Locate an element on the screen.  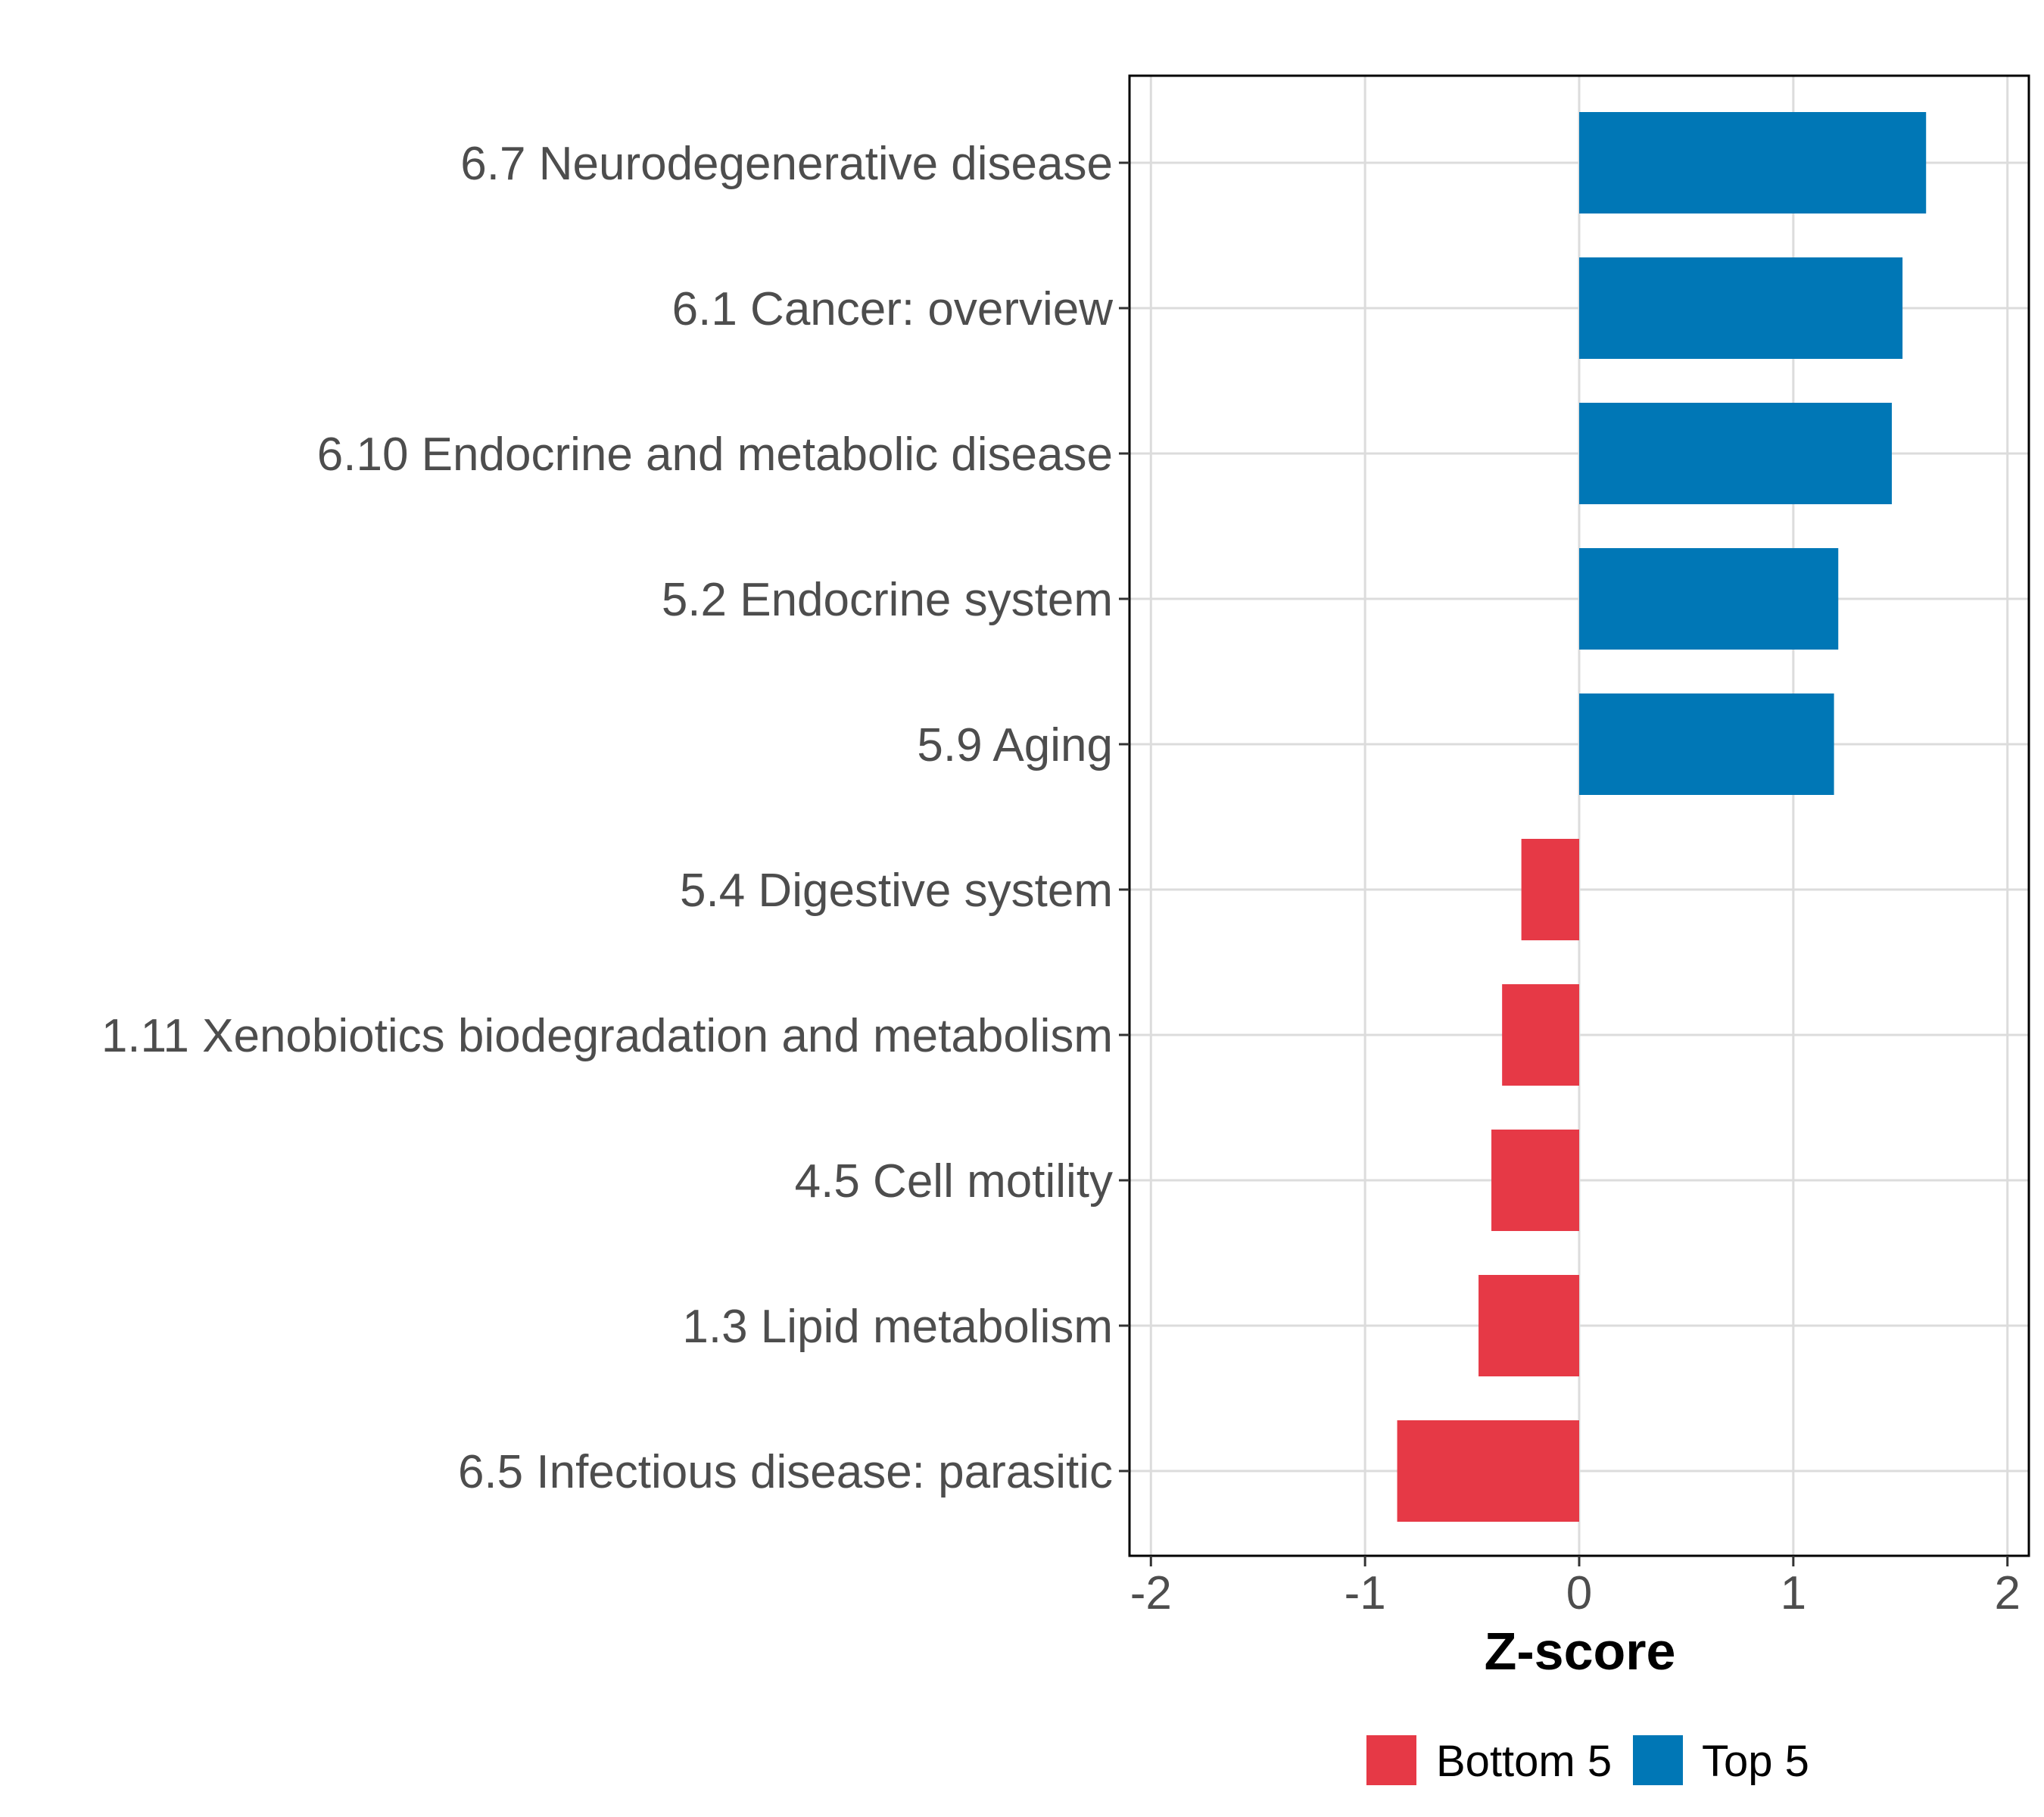
category-label: 6.7 Neurodegenerative disease is located at coordinates (787, 164).